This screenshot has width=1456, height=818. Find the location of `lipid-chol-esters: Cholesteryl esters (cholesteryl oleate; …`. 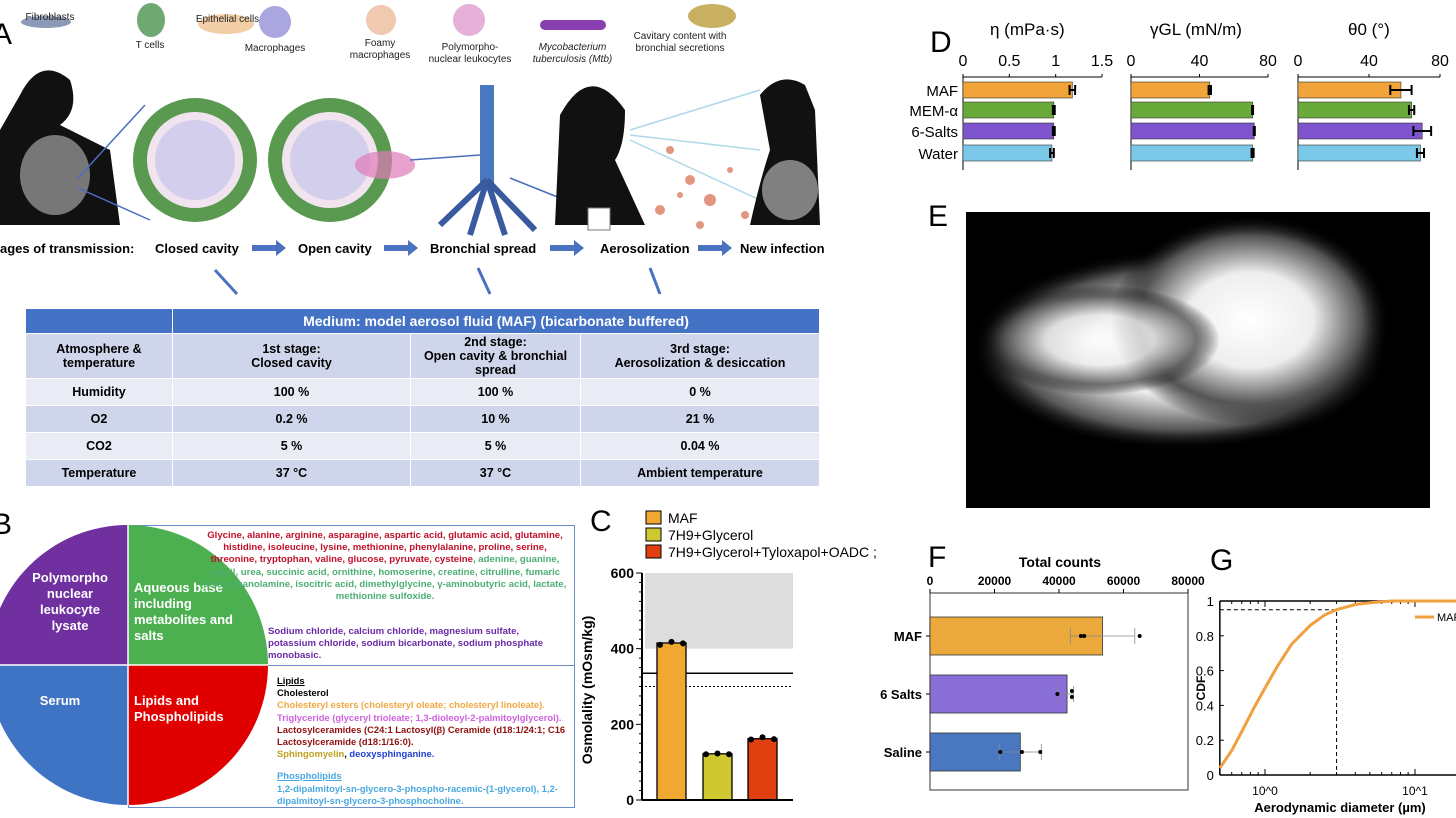

lipid-chol-esters: Cholesteryl esters (cholesteryl oleate; … is located at coordinates (411, 705).